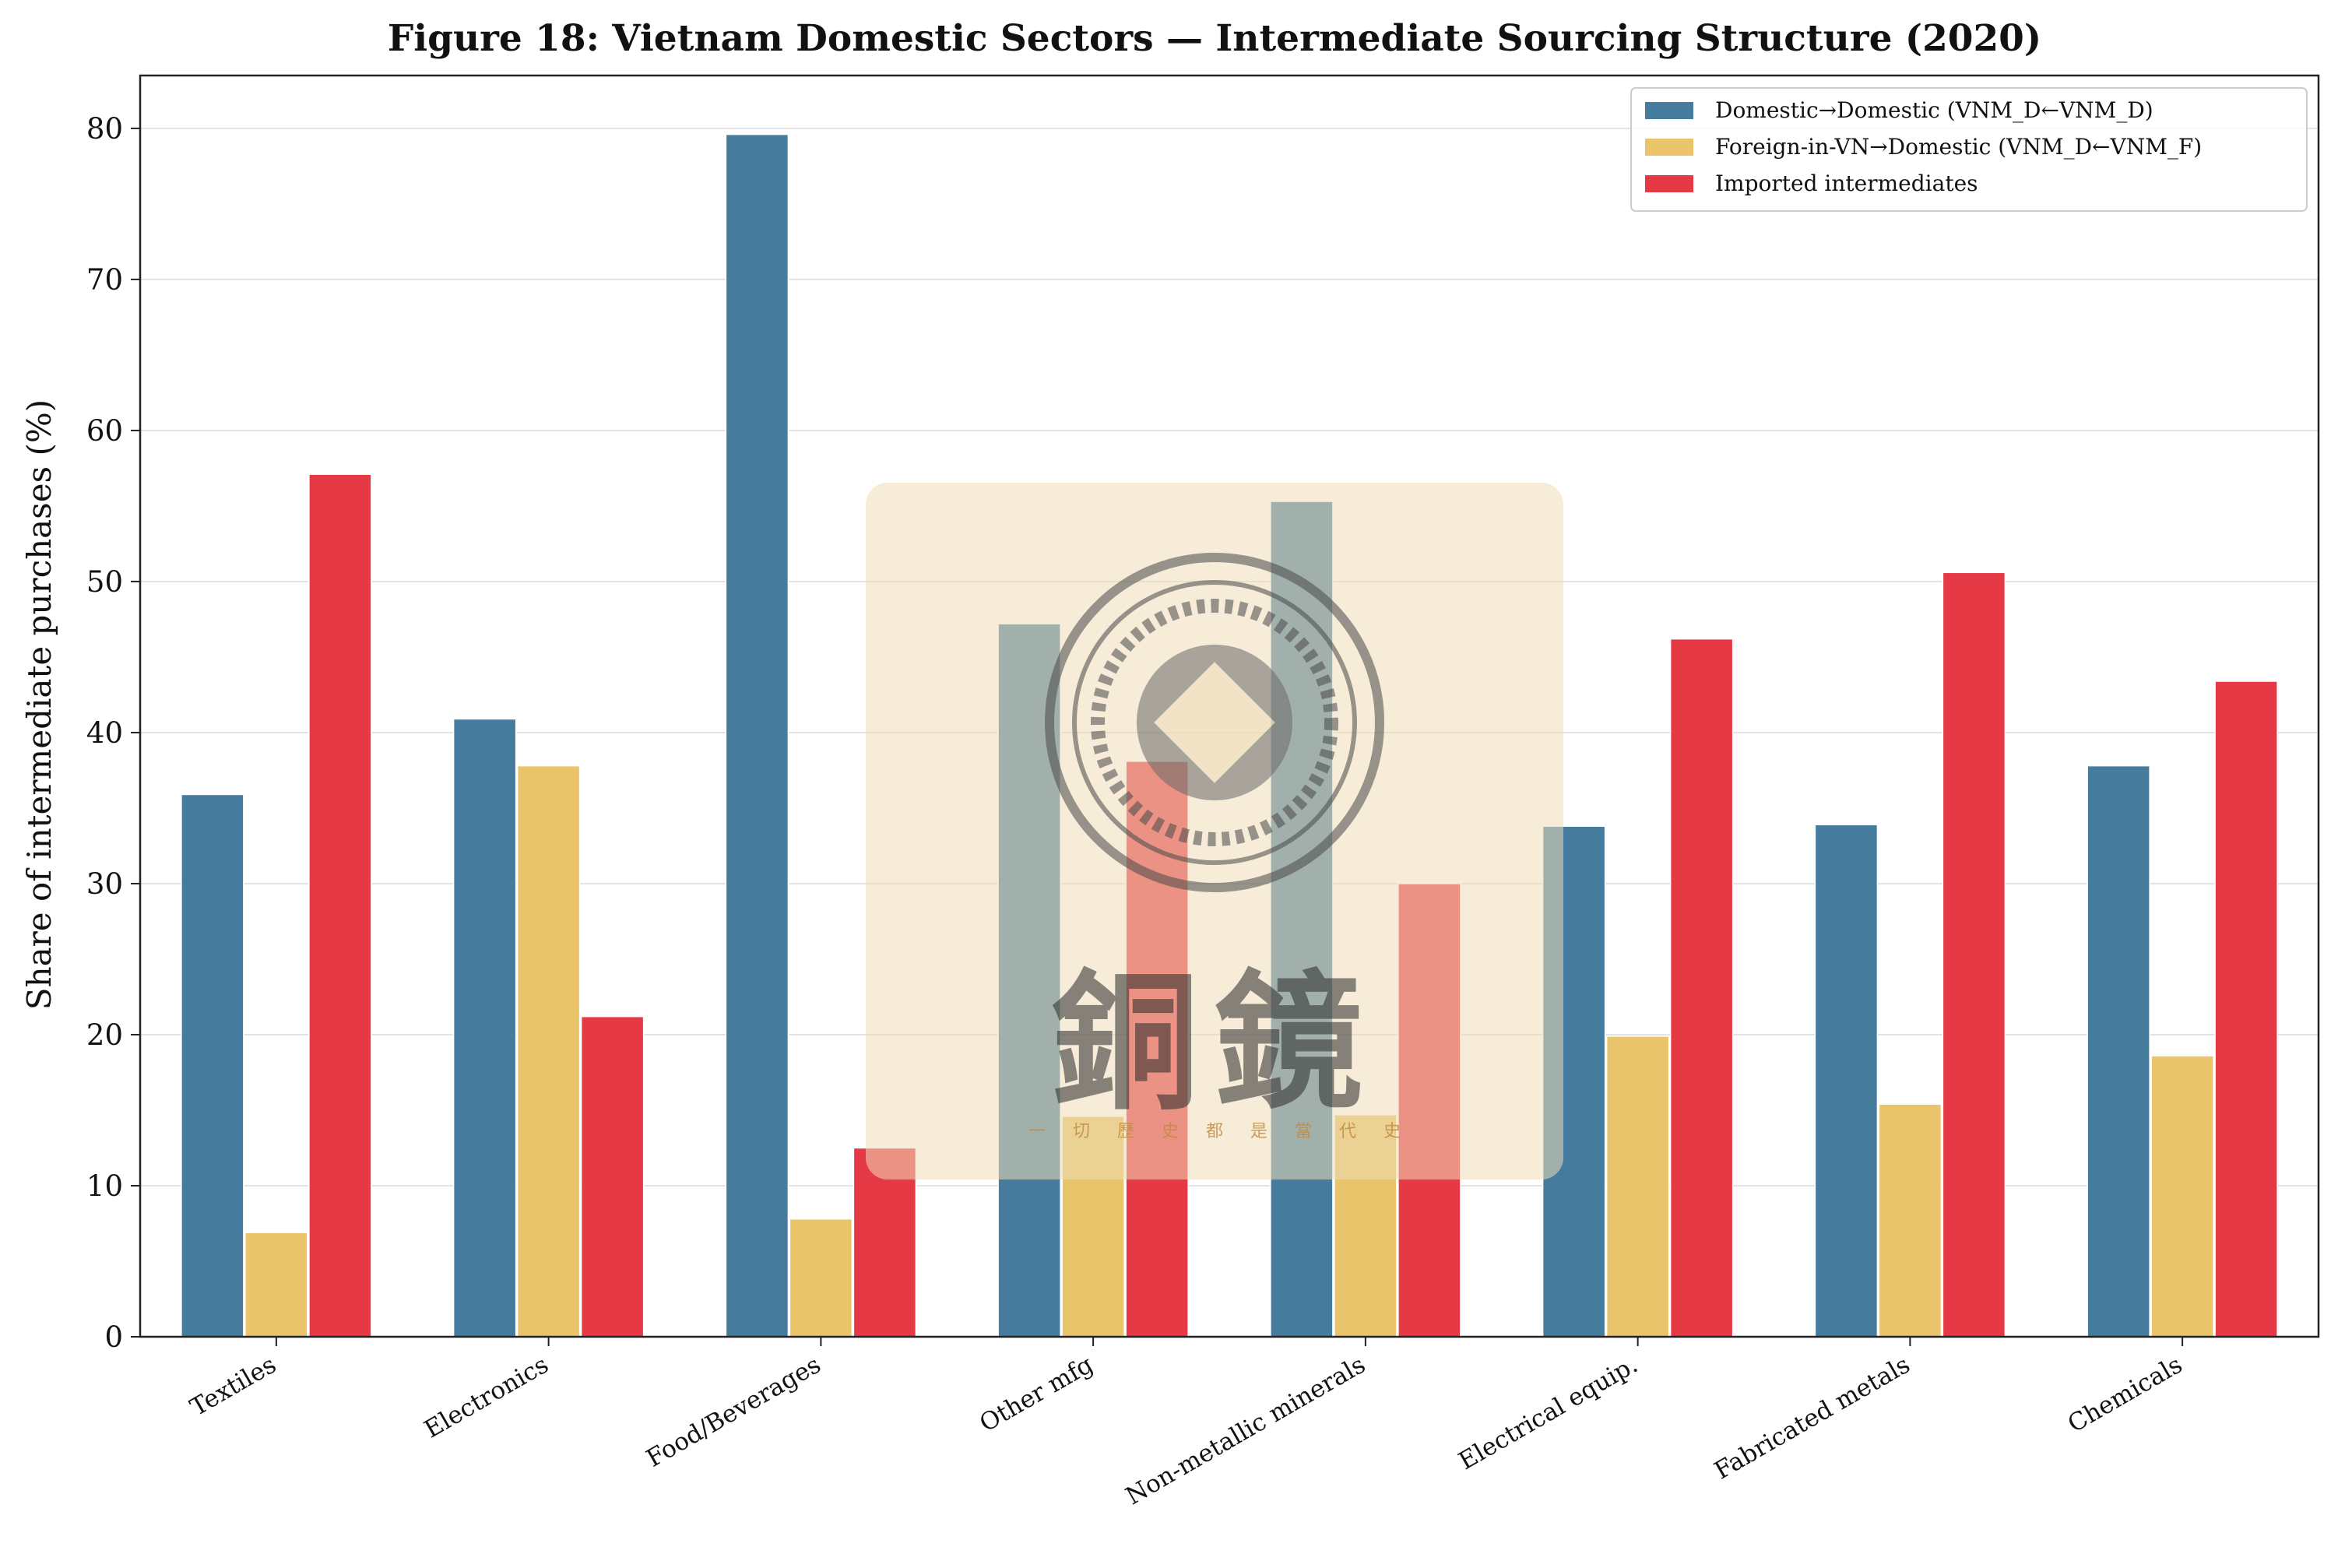 This screenshot has width=2338, height=1568. Describe the element at coordinates (1847, 183) in the screenshot. I see `legend-label: Imported intermediates` at that location.